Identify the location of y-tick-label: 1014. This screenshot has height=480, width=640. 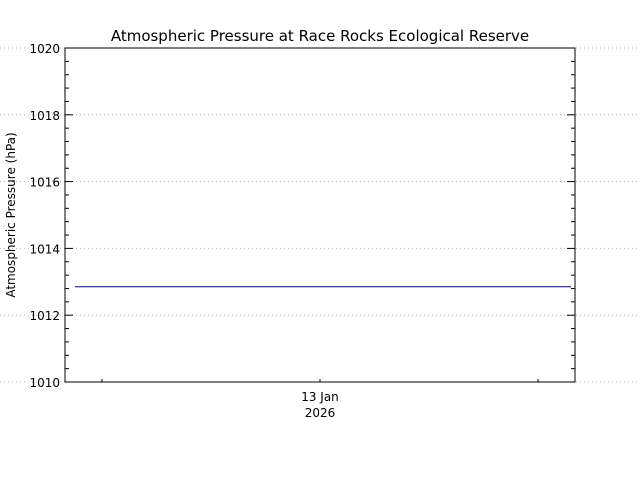
(44, 249).